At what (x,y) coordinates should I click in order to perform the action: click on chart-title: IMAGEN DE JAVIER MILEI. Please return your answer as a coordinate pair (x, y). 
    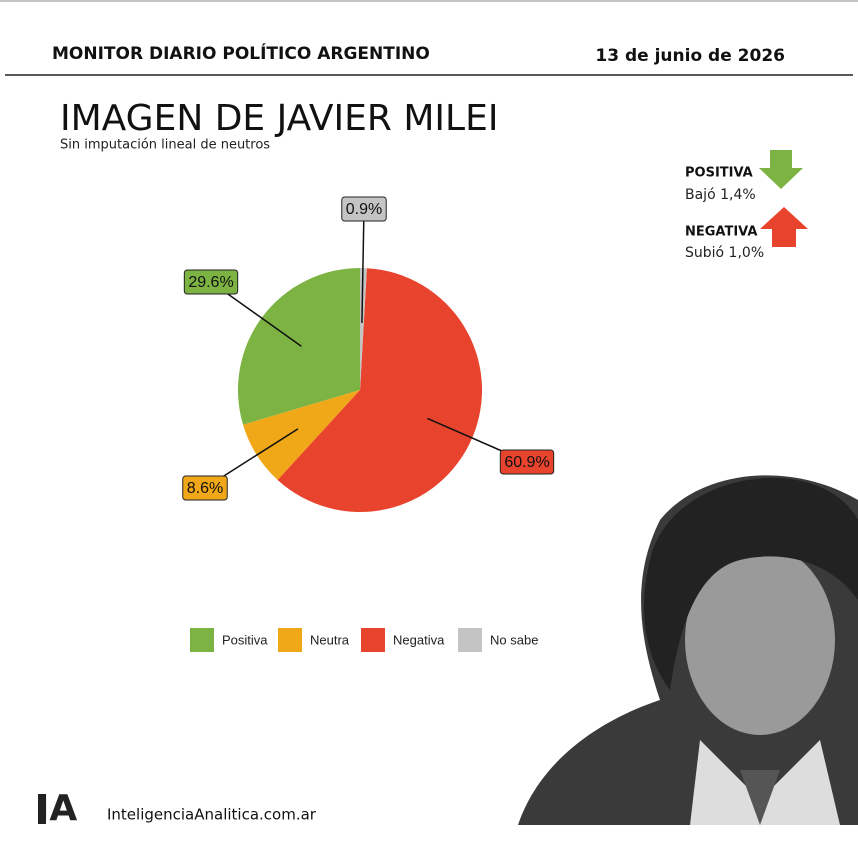
    Looking at the image, I should click on (279, 118).